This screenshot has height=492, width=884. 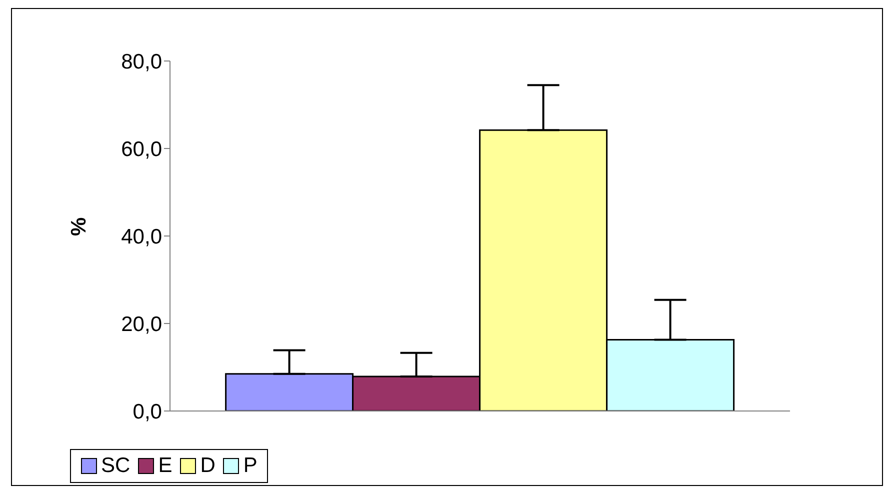 What do you see at coordinates (141, 149) in the screenshot?
I see `y-tick-label: 60,0` at bounding box center [141, 149].